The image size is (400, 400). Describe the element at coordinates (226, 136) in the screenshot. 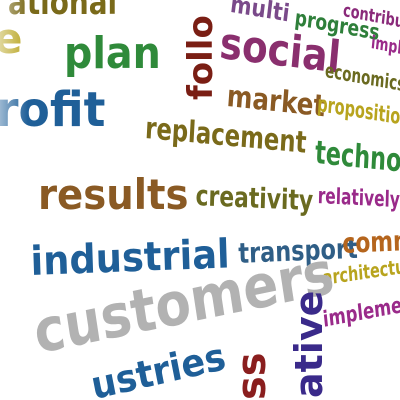

I see `word-replacement: replacement` at that location.